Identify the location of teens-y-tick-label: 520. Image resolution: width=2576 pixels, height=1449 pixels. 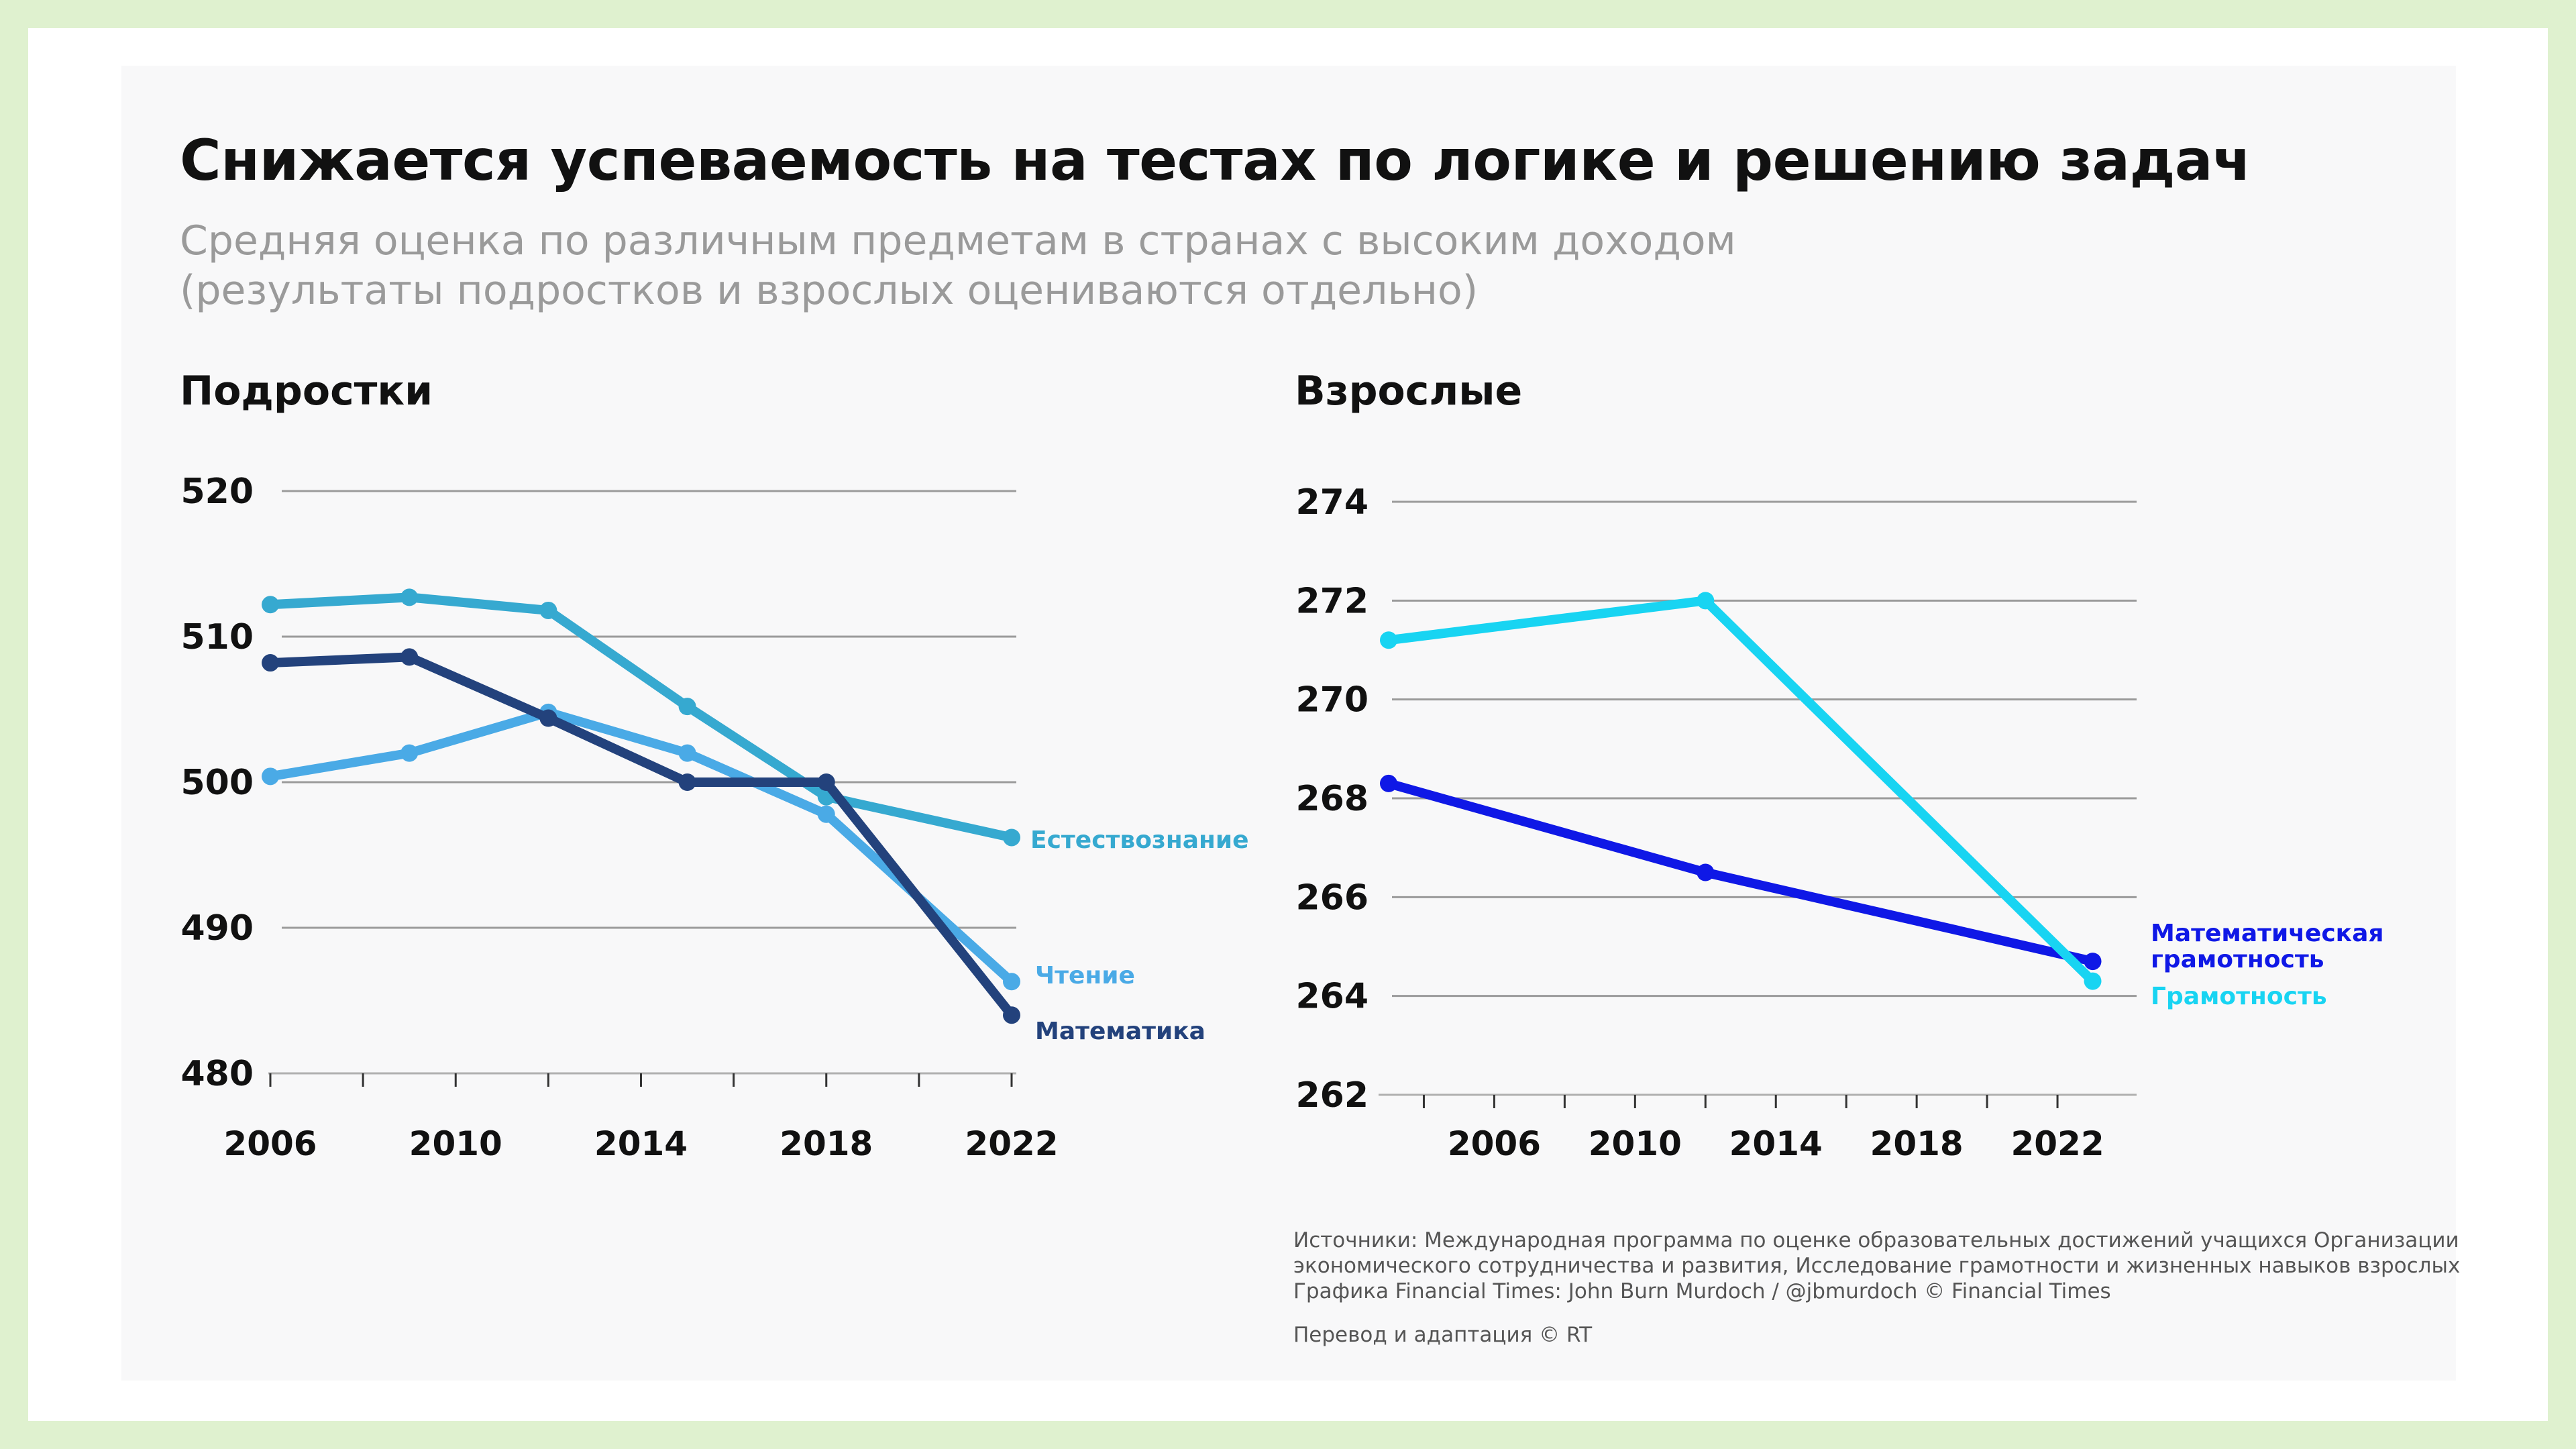
(217, 492).